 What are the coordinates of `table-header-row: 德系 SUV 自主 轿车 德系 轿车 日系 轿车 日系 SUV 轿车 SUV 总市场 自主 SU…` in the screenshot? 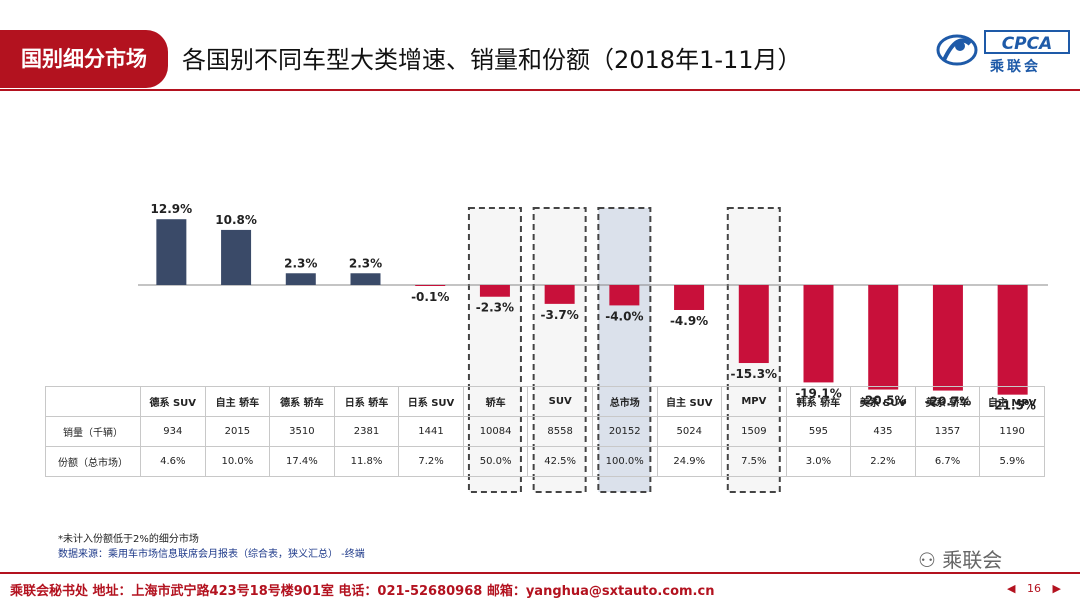 It's located at (545, 401).